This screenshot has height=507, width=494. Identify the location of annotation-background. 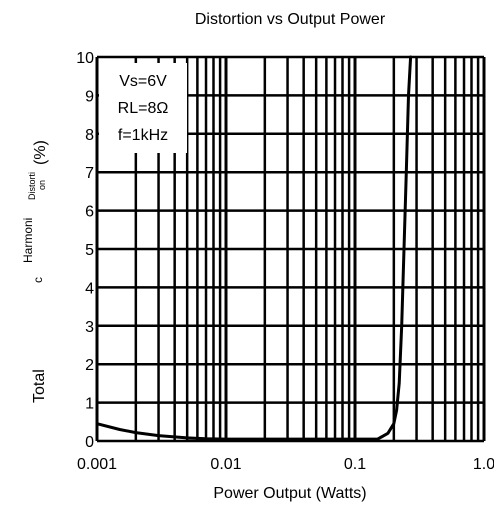
(143, 108).